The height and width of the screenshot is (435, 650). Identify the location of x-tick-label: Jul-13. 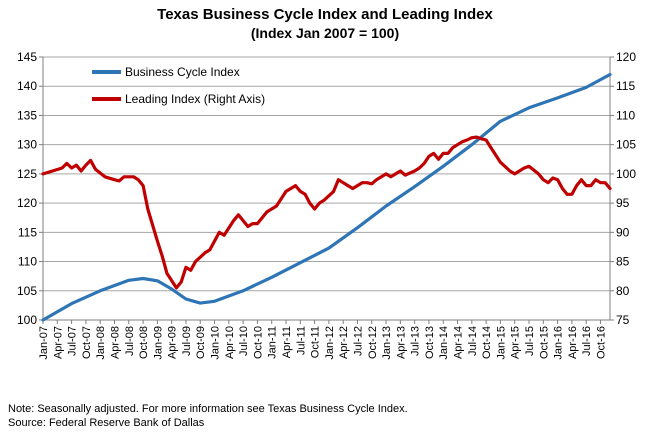
(416, 341).